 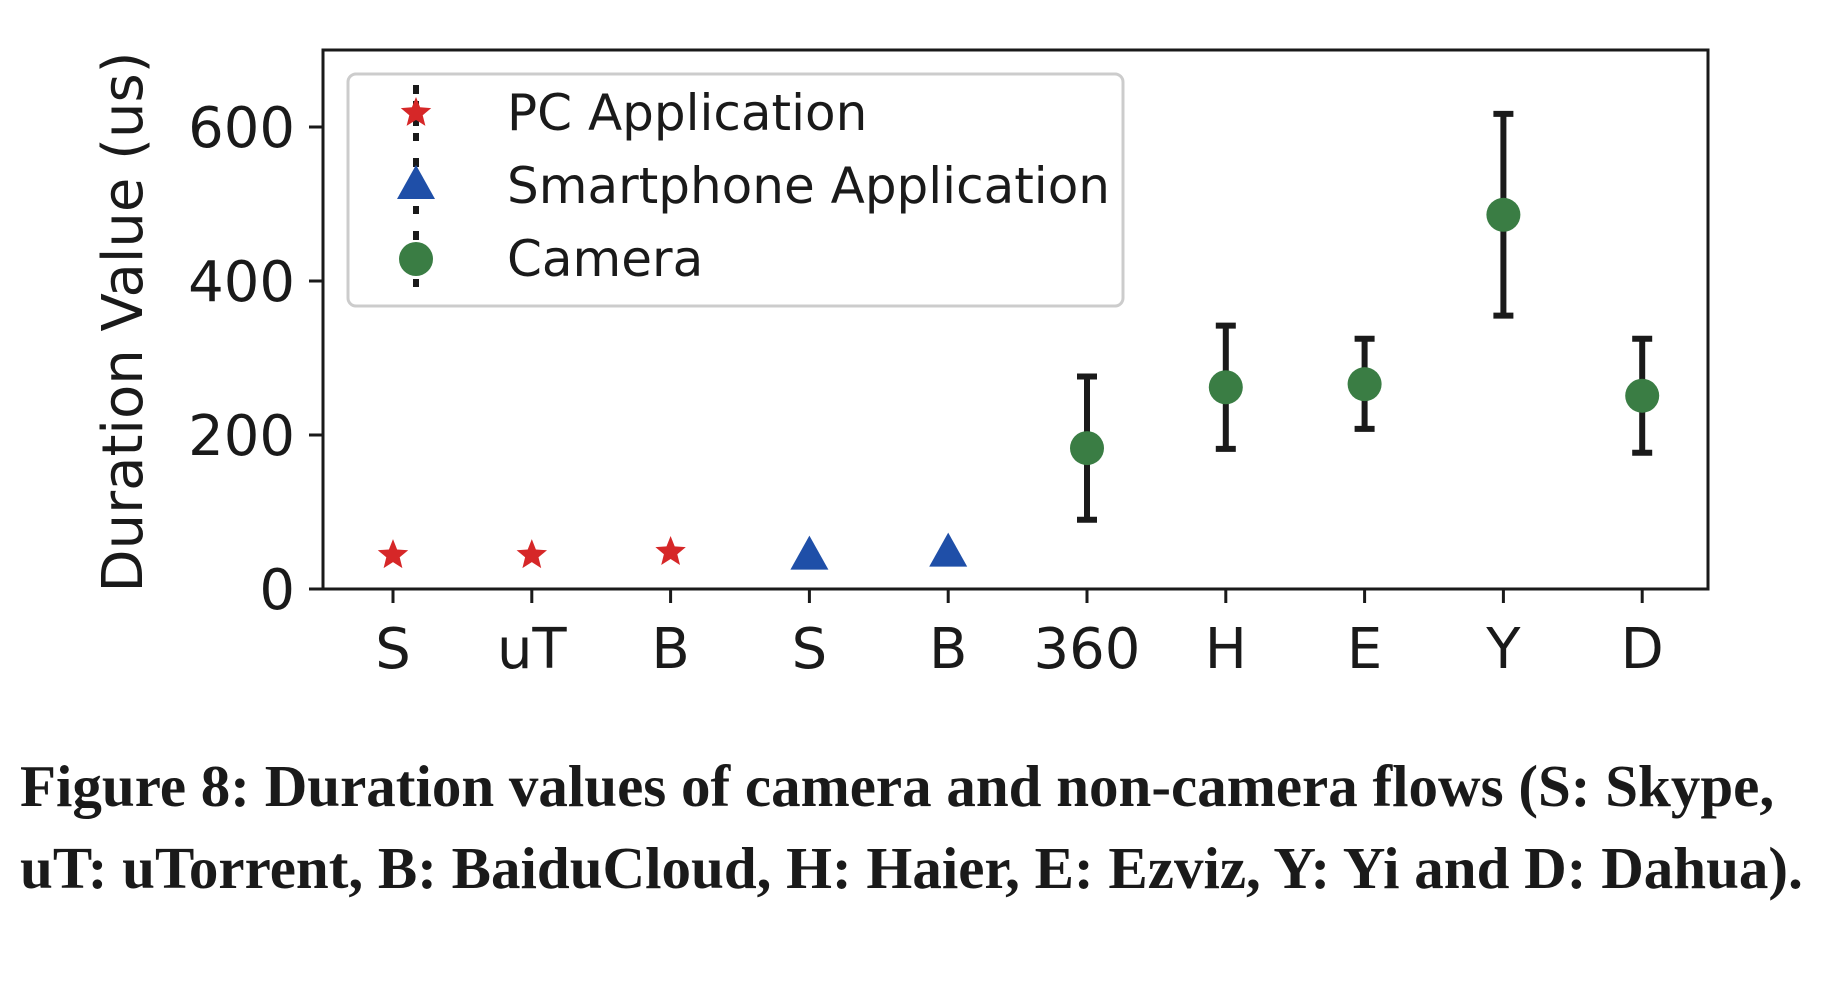 What do you see at coordinates (532, 649) in the screenshot?
I see `x-tick-label: uT` at bounding box center [532, 649].